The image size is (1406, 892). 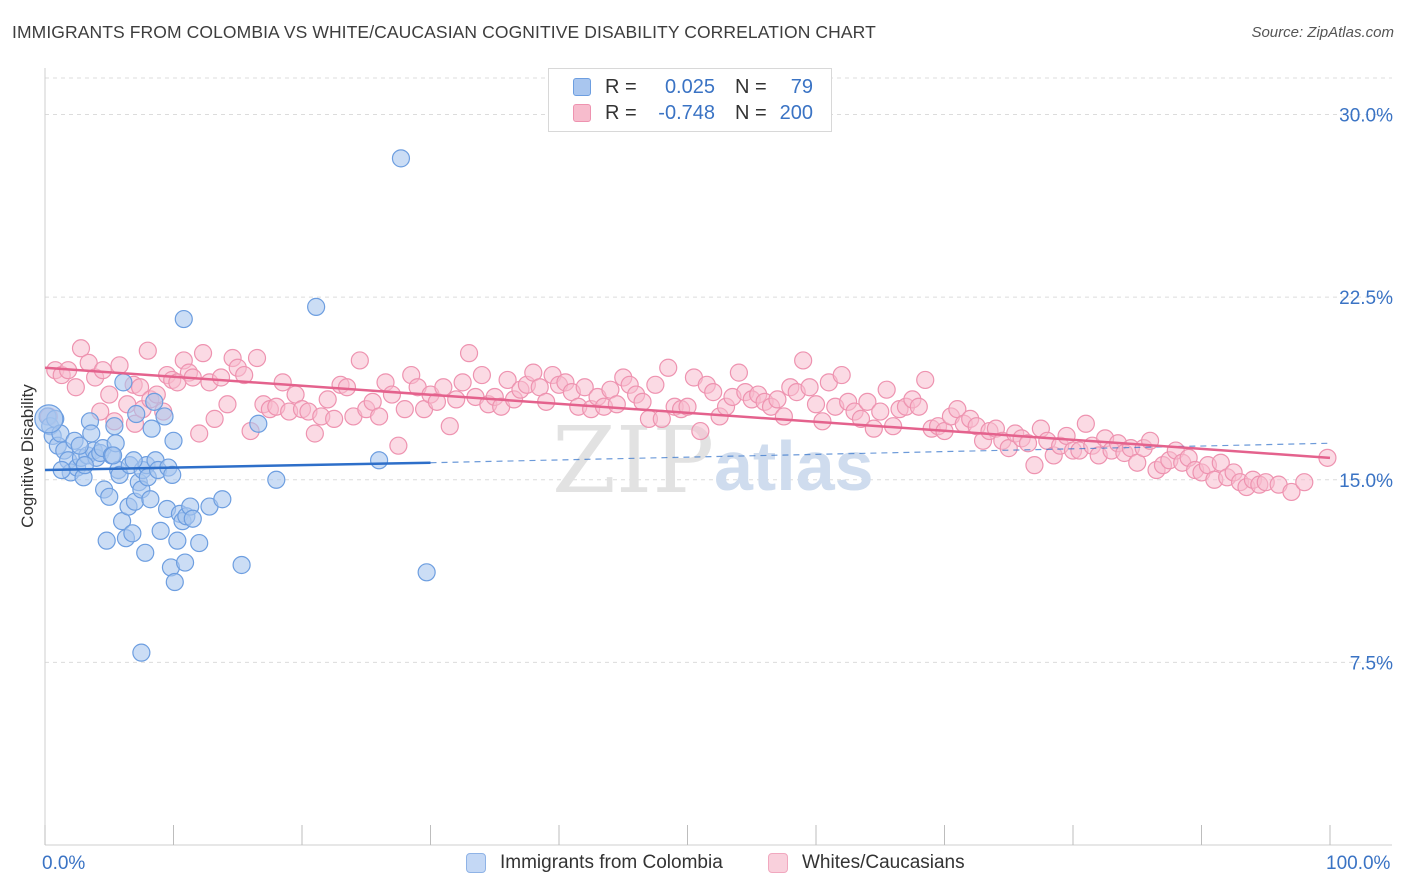 I want to click on stats-legend: R = 0.025 N = 79 R = -0.748 N = 200, so click(x=690, y=100).